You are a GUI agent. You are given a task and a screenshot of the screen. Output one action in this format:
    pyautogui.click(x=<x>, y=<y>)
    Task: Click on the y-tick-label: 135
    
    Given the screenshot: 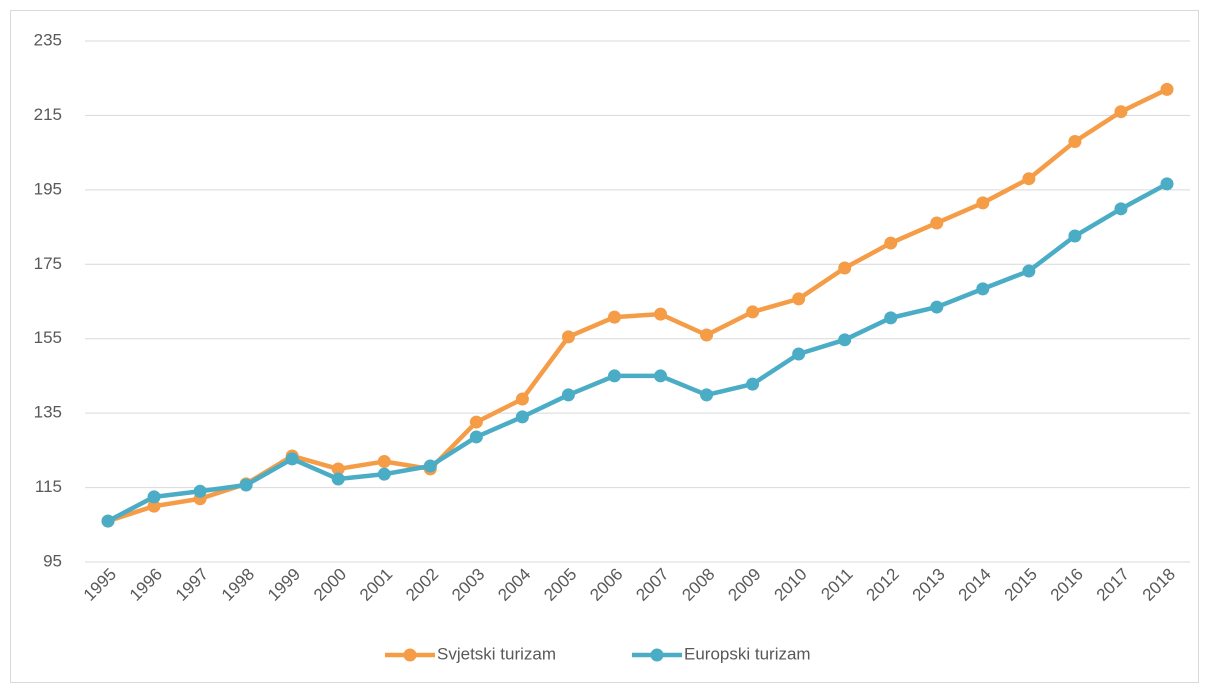 What is the action you would take?
    pyautogui.click(x=48, y=412)
    